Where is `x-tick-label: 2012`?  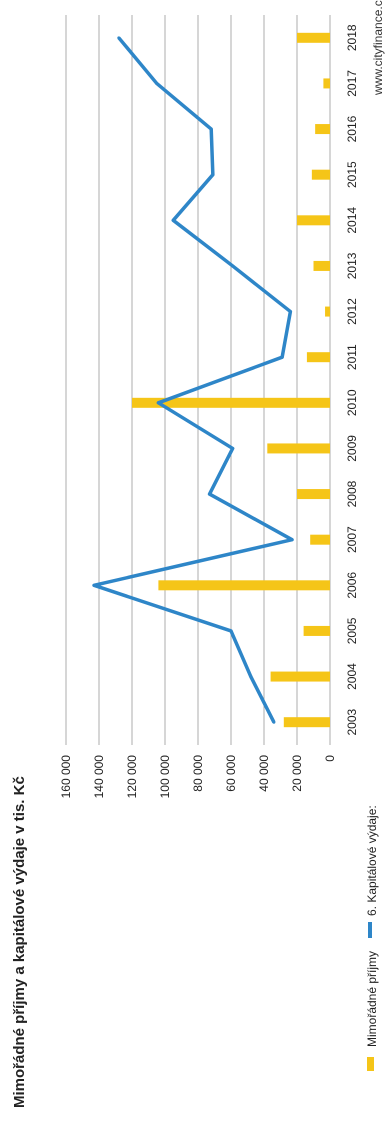 x-tick-label: 2012 is located at coordinates (352, 311).